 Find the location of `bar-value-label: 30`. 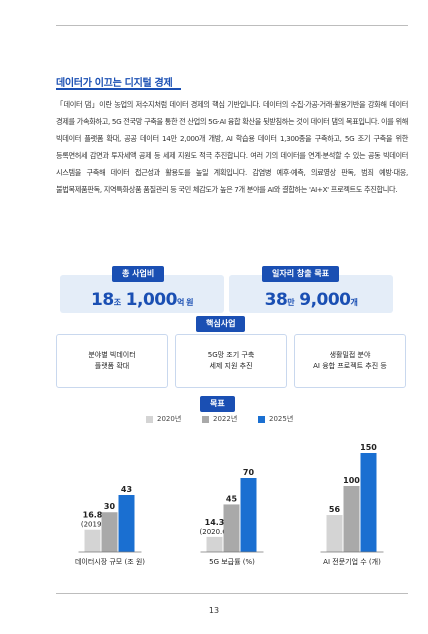

bar-value-label: 30 is located at coordinates (110, 506).